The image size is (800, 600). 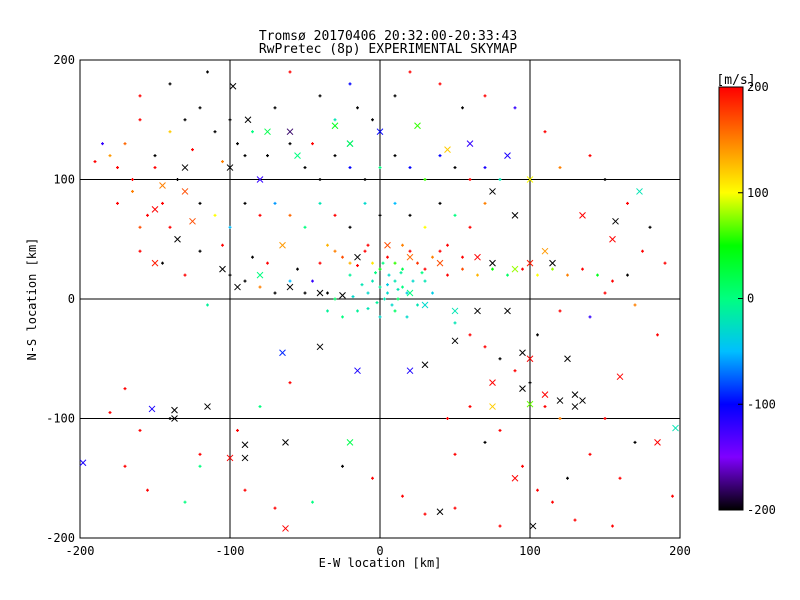 What do you see at coordinates (80, 551) in the screenshot?
I see `x-tick-label: -200` at bounding box center [80, 551].